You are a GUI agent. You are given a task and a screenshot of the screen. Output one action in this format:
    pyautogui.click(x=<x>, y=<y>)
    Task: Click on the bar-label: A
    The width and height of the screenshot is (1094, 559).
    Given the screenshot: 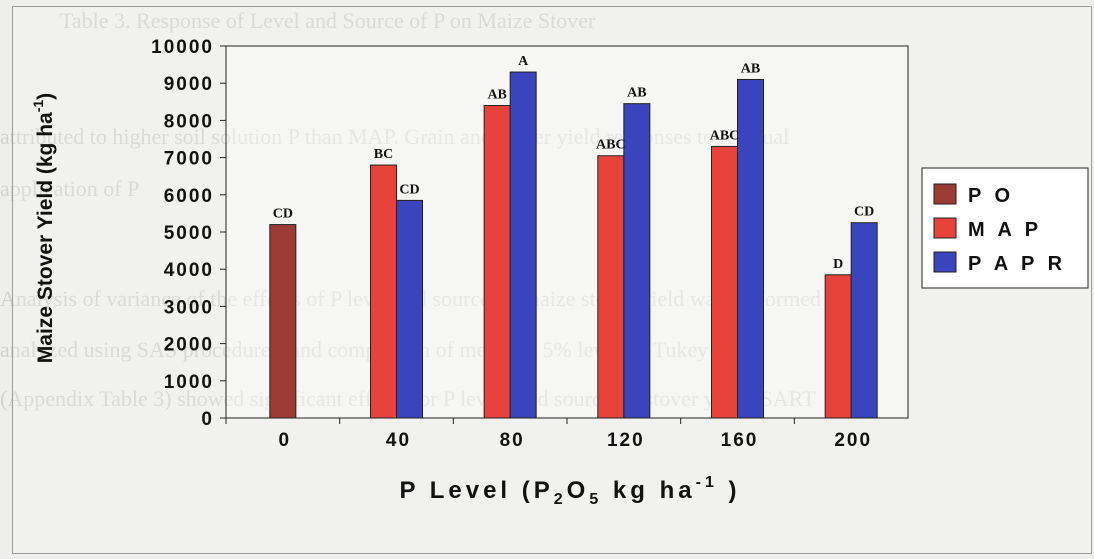 What is the action you would take?
    pyautogui.click(x=523, y=61)
    